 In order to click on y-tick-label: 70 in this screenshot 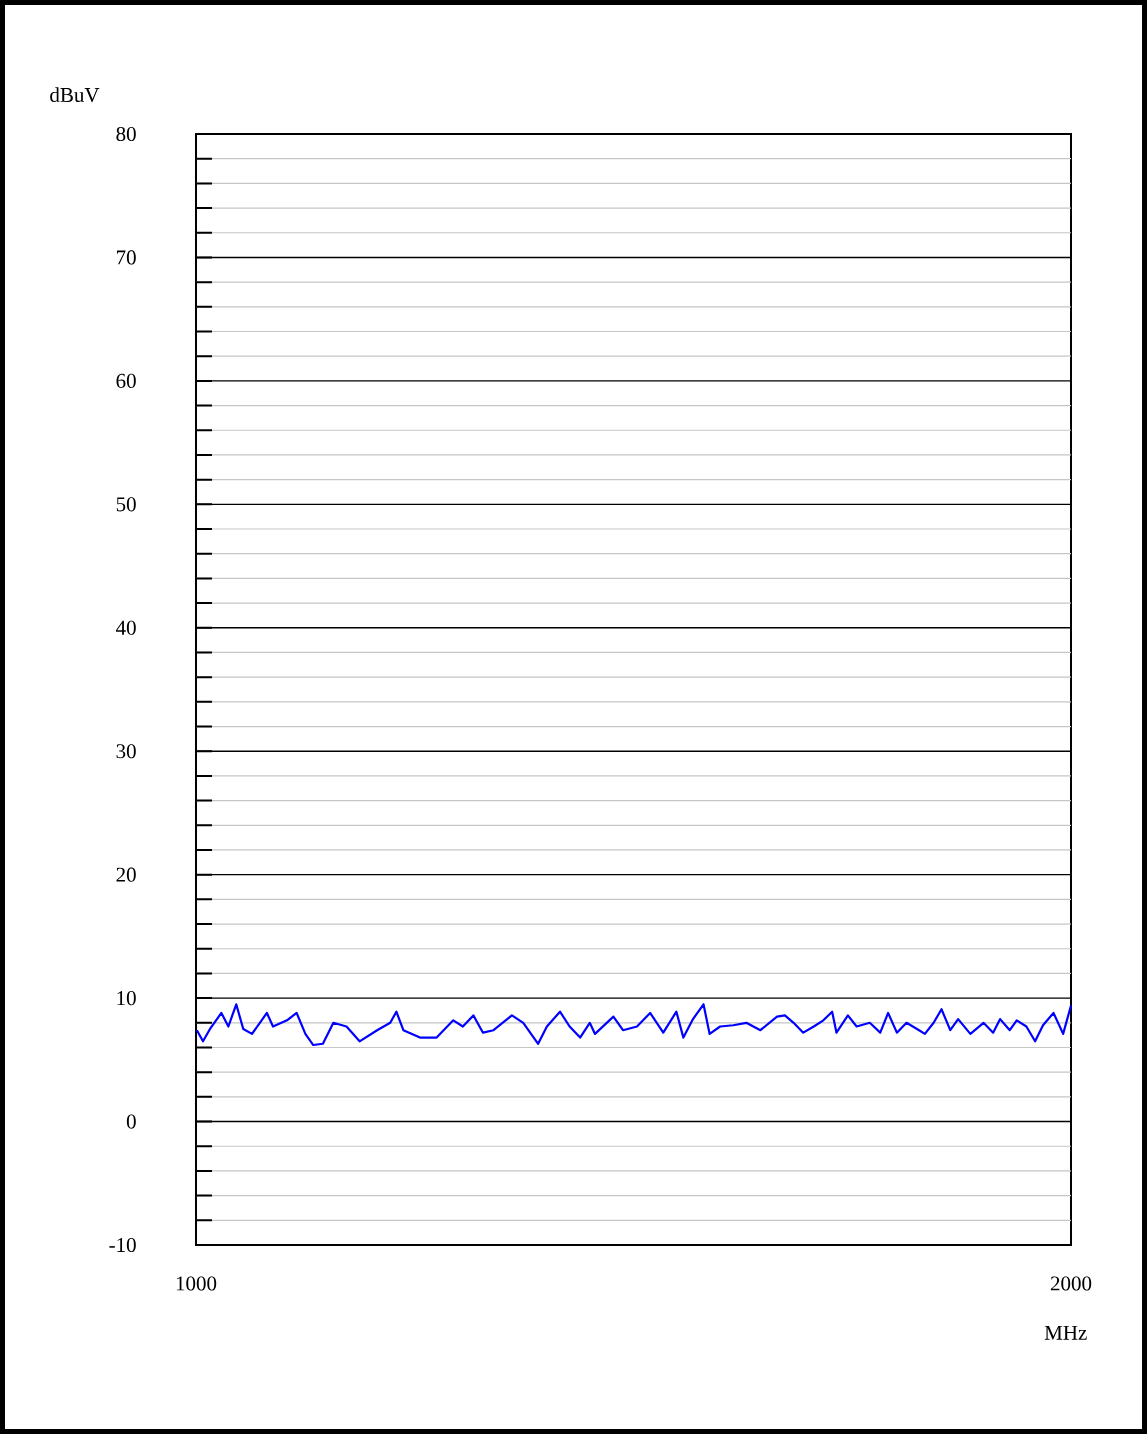, I will do `click(126, 257)`.